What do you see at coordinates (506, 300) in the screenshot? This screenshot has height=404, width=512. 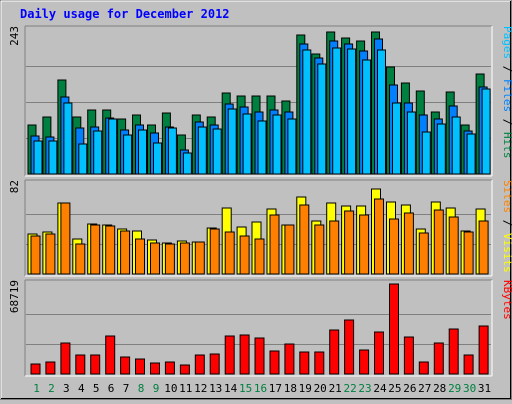 I see `series-legend-label: KBytes` at bounding box center [506, 300].